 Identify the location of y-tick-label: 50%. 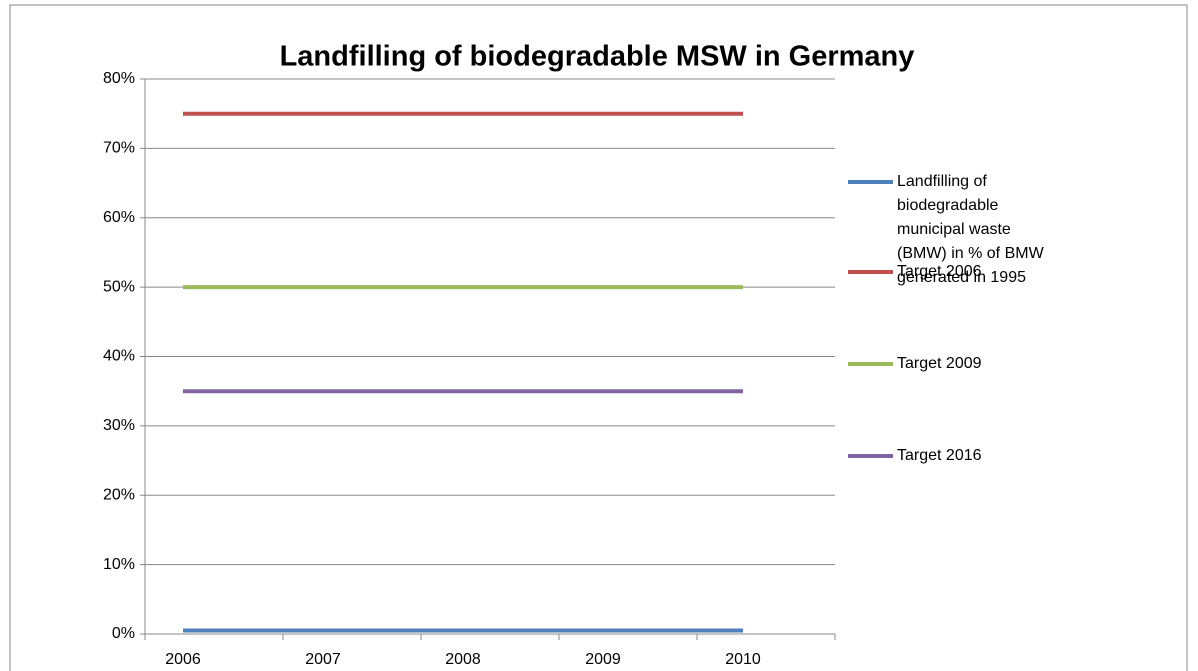
(119, 286).